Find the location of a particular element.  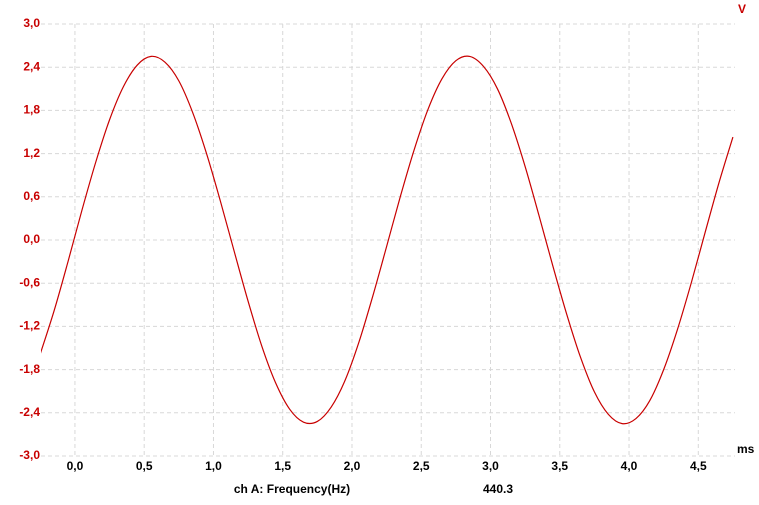

x-tick-label: 2,0 is located at coordinates (352, 466).